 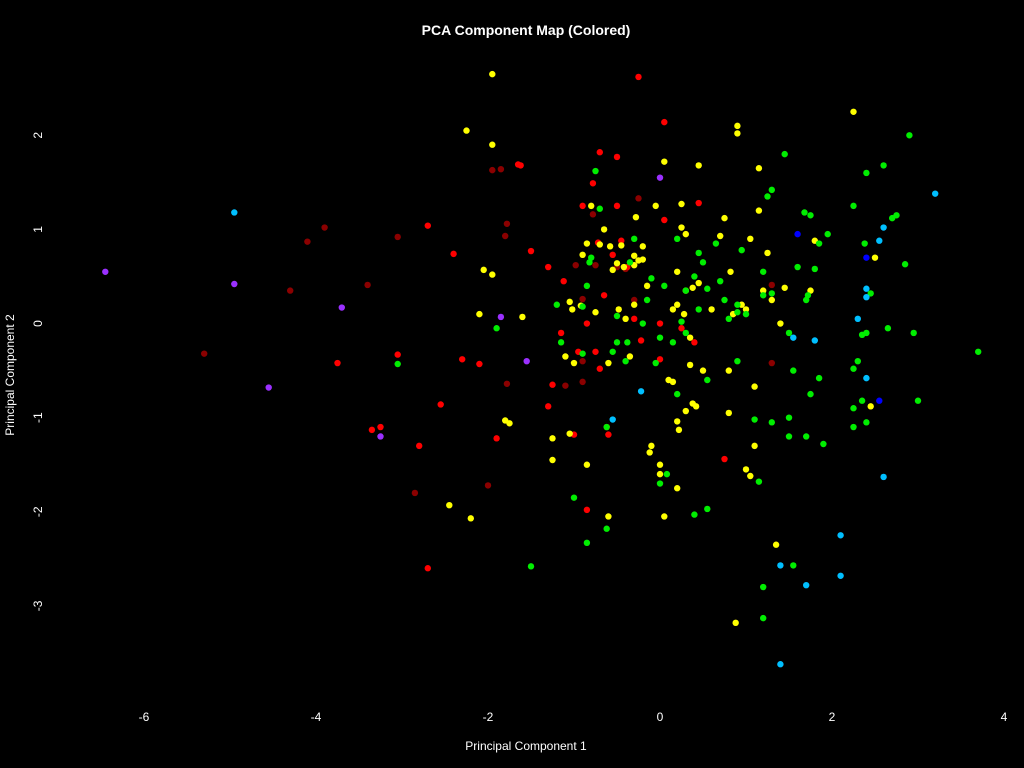 What do you see at coordinates (144, 717) in the screenshot?
I see `x-tick-label: -6` at bounding box center [144, 717].